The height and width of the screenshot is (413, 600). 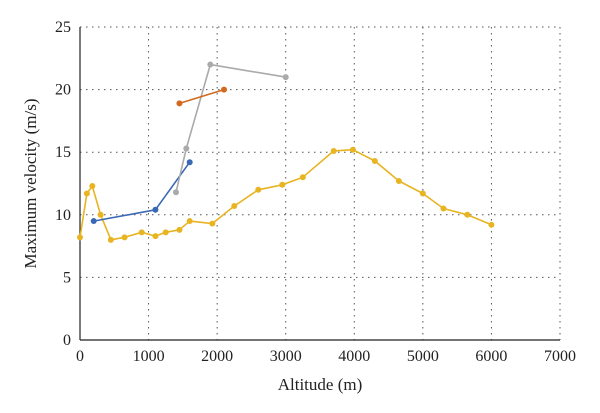 What do you see at coordinates (67, 340) in the screenshot?
I see `y-tick-label-0: 0` at bounding box center [67, 340].